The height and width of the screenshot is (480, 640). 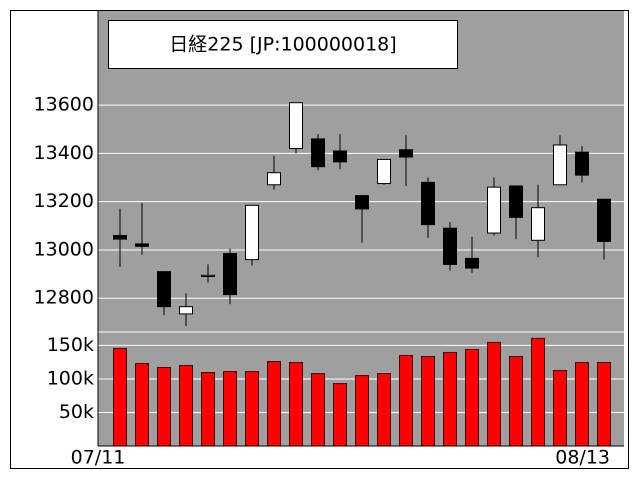 I want to click on y-tick-label: 13200, so click(x=64, y=201).